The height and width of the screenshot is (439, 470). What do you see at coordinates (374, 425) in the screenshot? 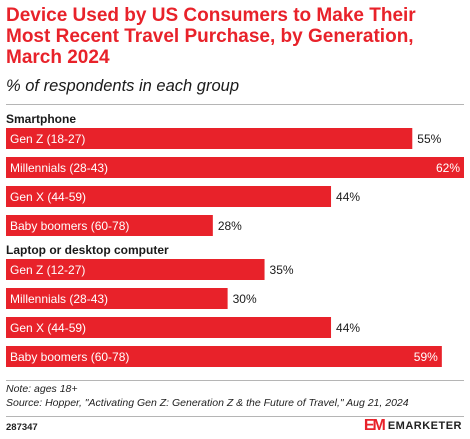
I see `emarketer-logo-mark: EM` at bounding box center [374, 425].